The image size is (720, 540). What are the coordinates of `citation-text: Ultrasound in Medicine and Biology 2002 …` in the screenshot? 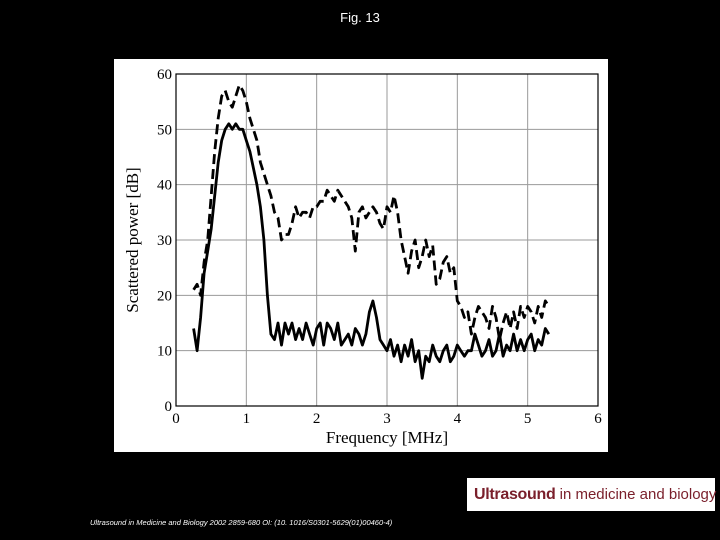 It's located at (241, 522).